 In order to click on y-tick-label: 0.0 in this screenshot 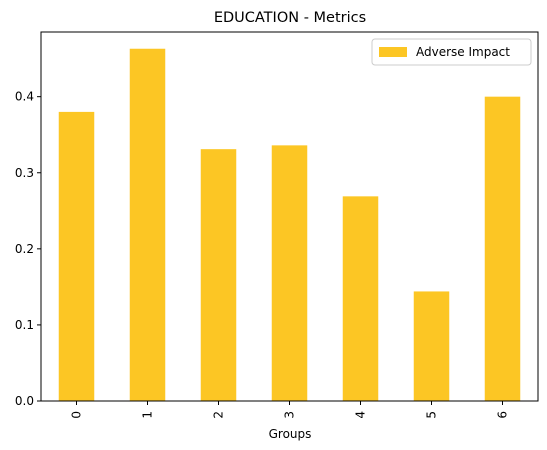, I will do `click(24, 401)`.